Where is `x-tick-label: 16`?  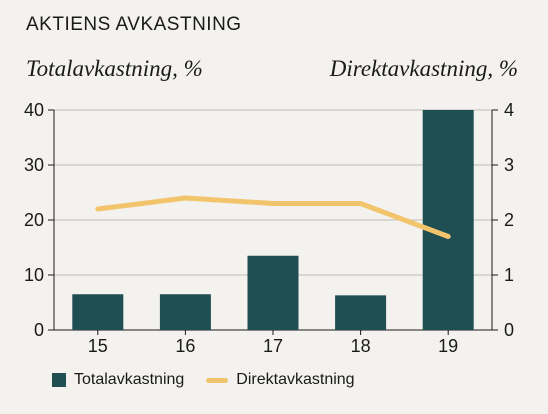 x-tick-label: 16 is located at coordinates (185, 346).